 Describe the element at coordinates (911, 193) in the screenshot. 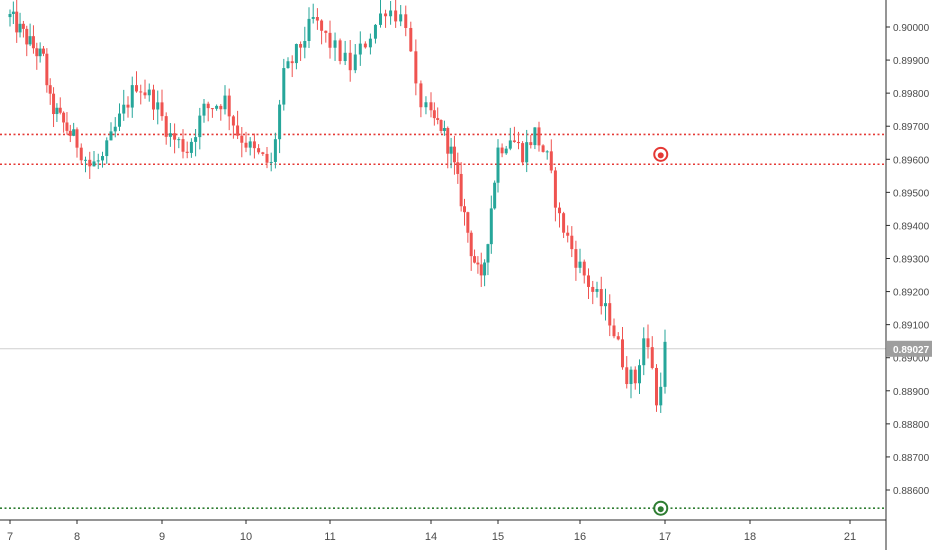

I see `price-tick-label: 0.89500` at that location.